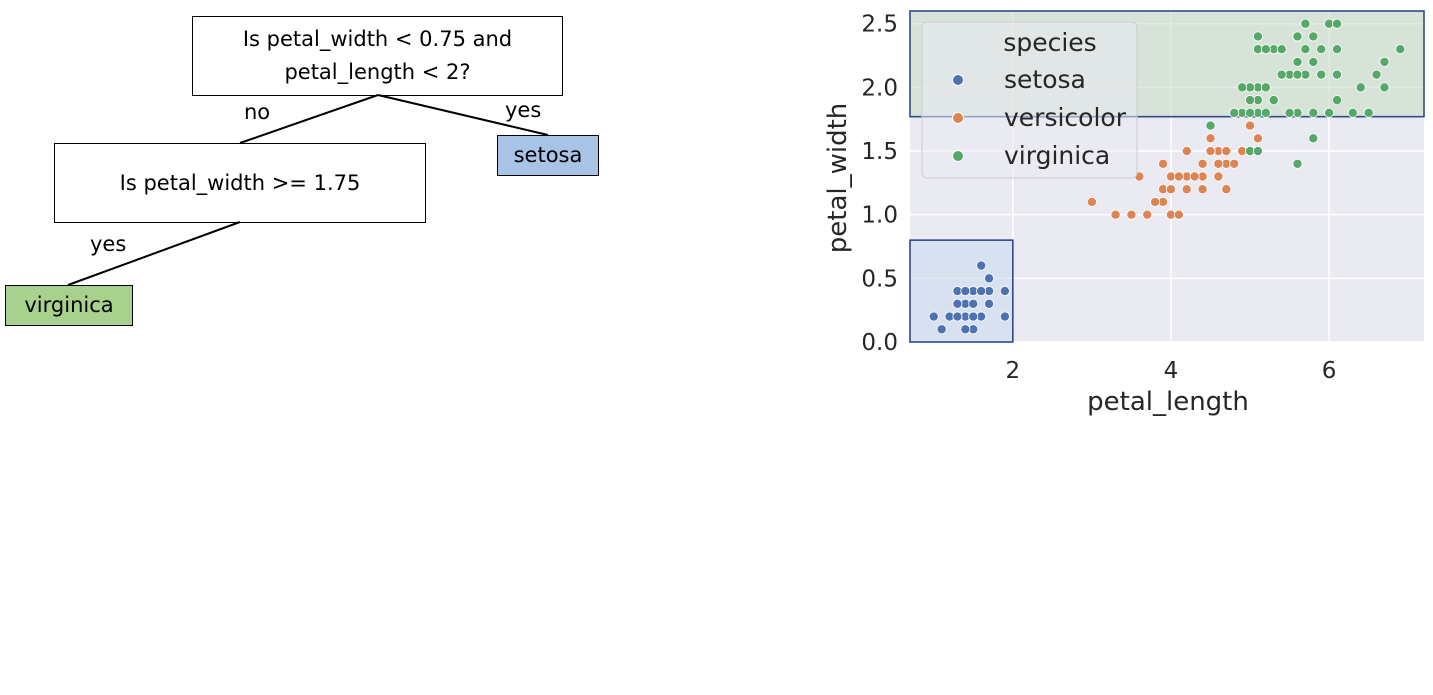  What do you see at coordinates (838, 178) in the screenshot?
I see `y-axis-title: petal_width` at bounding box center [838, 178].